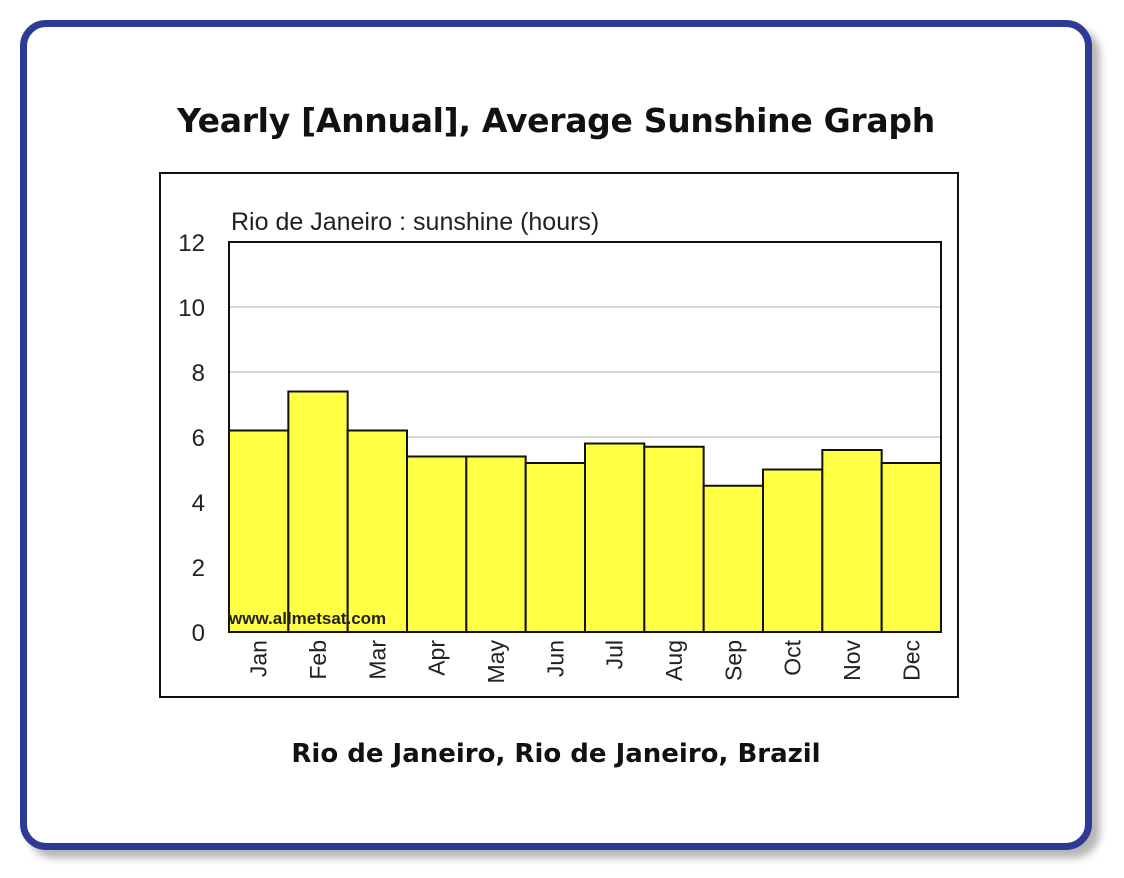 This screenshot has height=878, width=1124. What do you see at coordinates (733, 660) in the screenshot?
I see `x-tick-label: Sep` at bounding box center [733, 660].